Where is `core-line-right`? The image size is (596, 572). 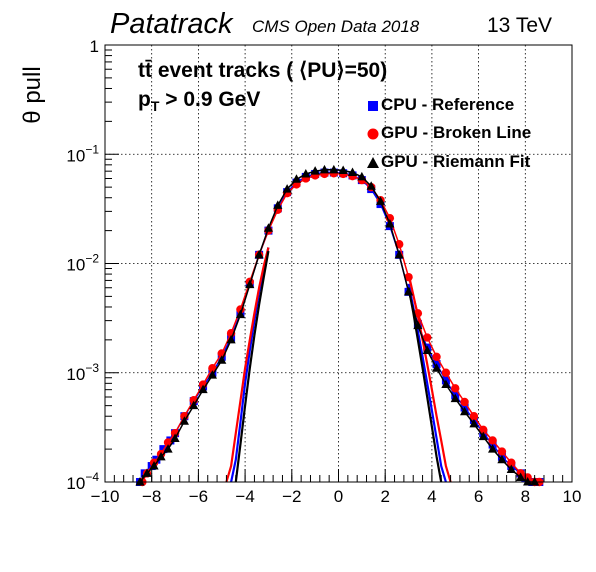
core-line-right is located at coordinates (425, 385).